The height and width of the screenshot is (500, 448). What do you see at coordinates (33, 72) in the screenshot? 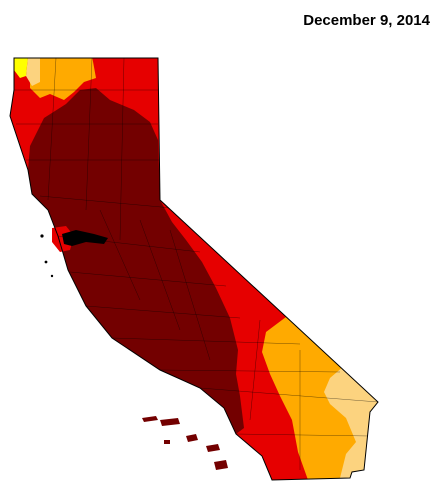
I see `moderate-drought-northwest` at bounding box center [33, 72].